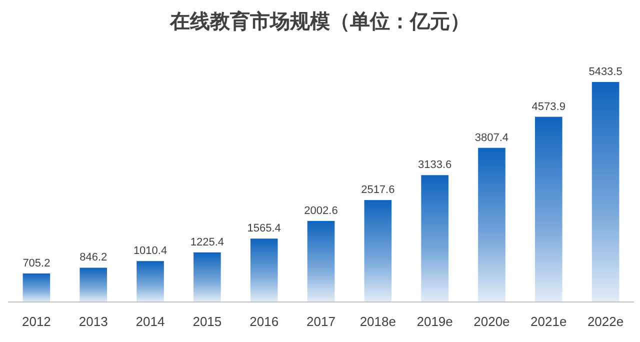 Image resolution: width=640 pixels, height=342 pixels. What do you see at coordinates (150, 251) in the screenshot?
I see `data-label: 1010.4` at bounding box center [150, 251].